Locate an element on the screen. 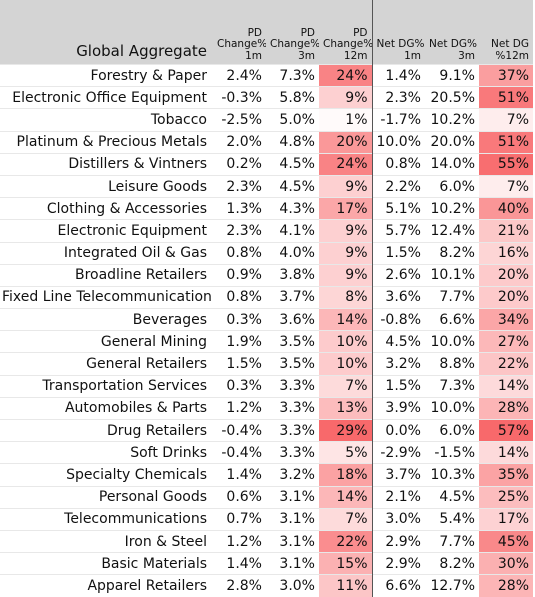 This screenshot has width=535, height=597. row-label: Telecommunications is located at coordinates (106, 519).